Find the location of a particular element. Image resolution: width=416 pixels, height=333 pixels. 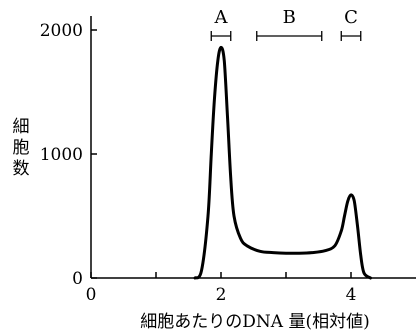

x-axis-label: 細胞あたりのDNA 量(相対値) is located at coordinates (254, 322).